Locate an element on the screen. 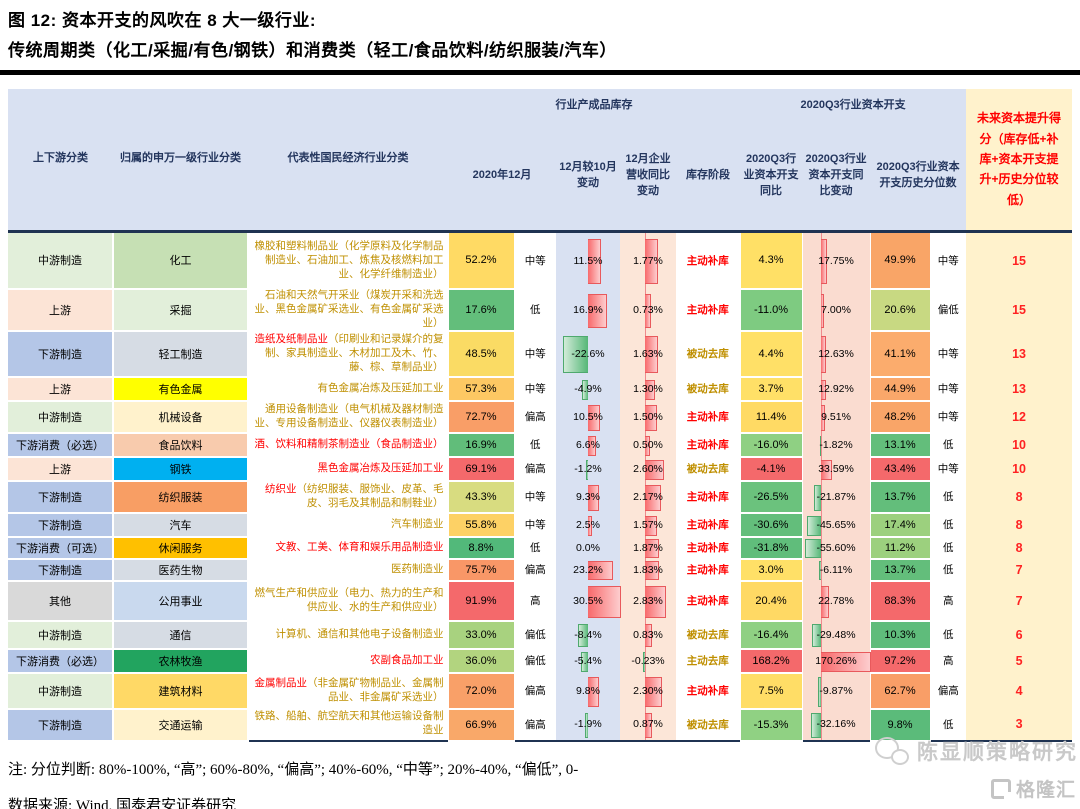  note-data-source: 数据来源: Wind, 国泰君安证券研究 is located at coordinates (122, 803).